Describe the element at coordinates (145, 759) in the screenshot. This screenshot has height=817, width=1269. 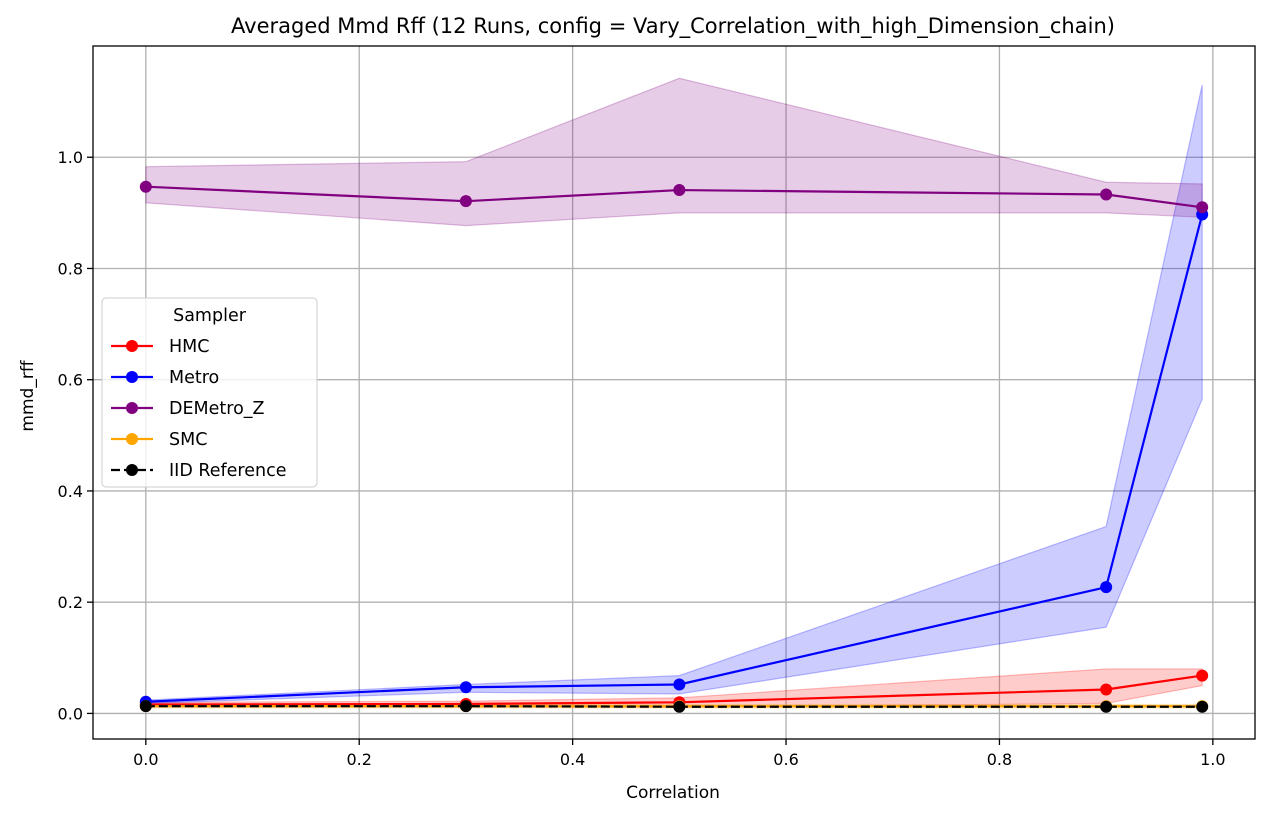
I see `x-tick-label: 0.0` at that location.